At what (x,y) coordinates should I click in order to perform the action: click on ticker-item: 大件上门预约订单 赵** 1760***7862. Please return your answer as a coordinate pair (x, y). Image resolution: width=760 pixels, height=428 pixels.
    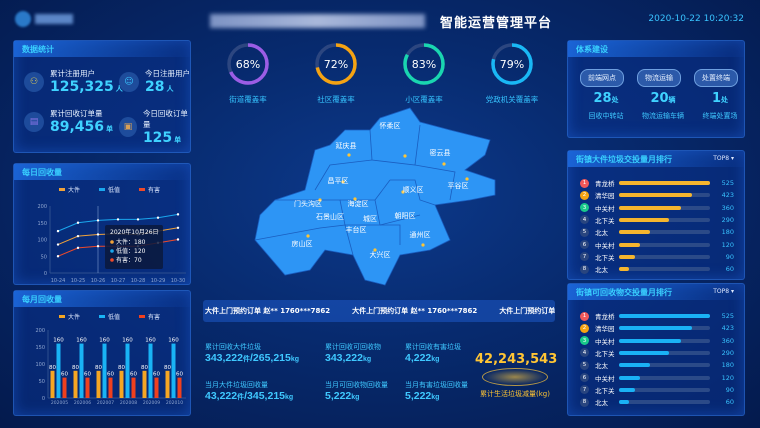
    Looking at the image, I should click on (268, 311).